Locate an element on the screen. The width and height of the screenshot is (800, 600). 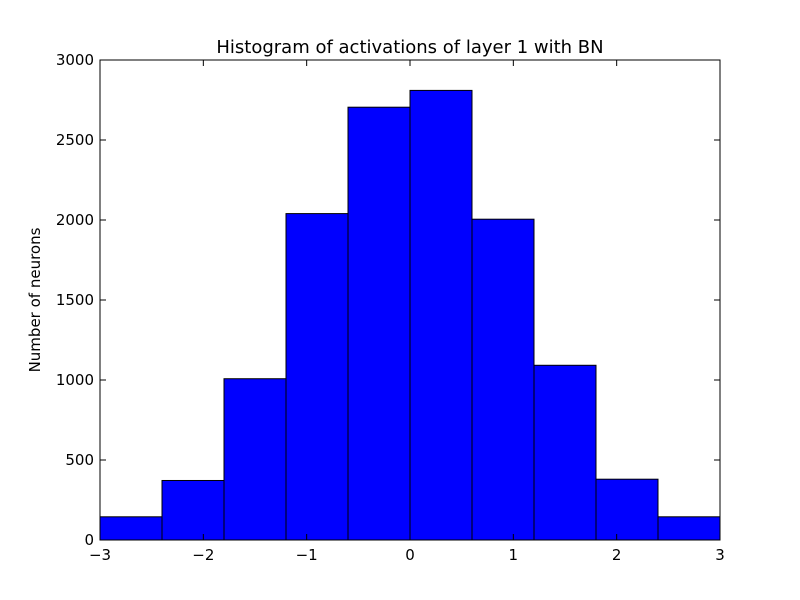
y-tick-label: 0 is located at coordinates (89, 540).